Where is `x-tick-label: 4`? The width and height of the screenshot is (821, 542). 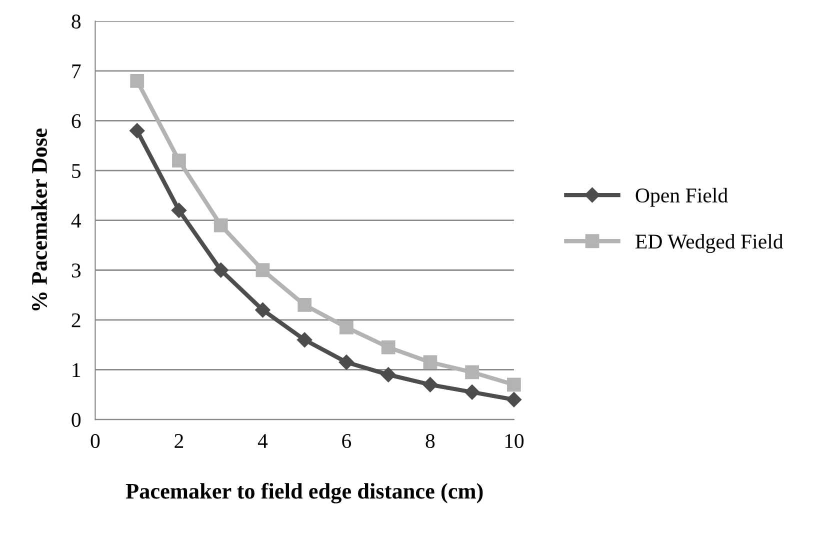
x-tick-label: 4 is located at coordinates (263, 441).